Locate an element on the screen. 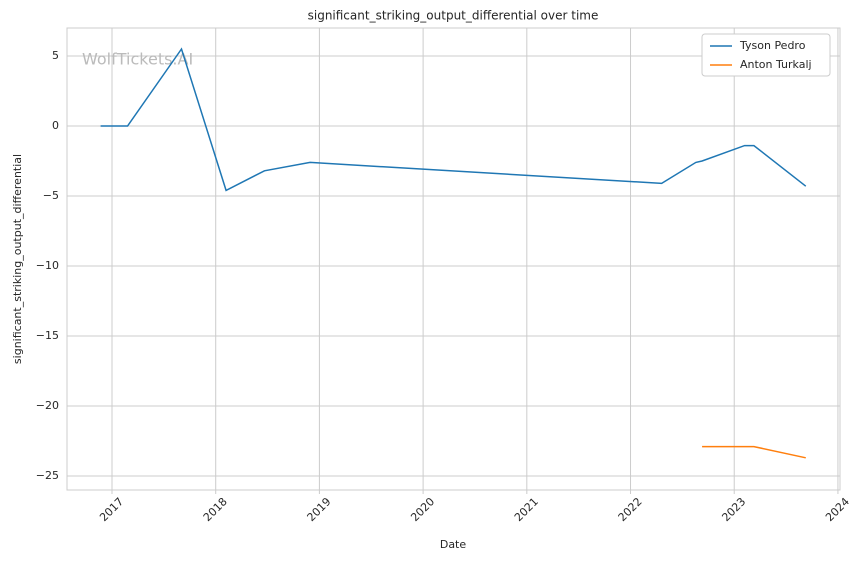 The height and width of the screenshot is (561, 863). y-tick-label: −25 is located at coordinates (47, 475).